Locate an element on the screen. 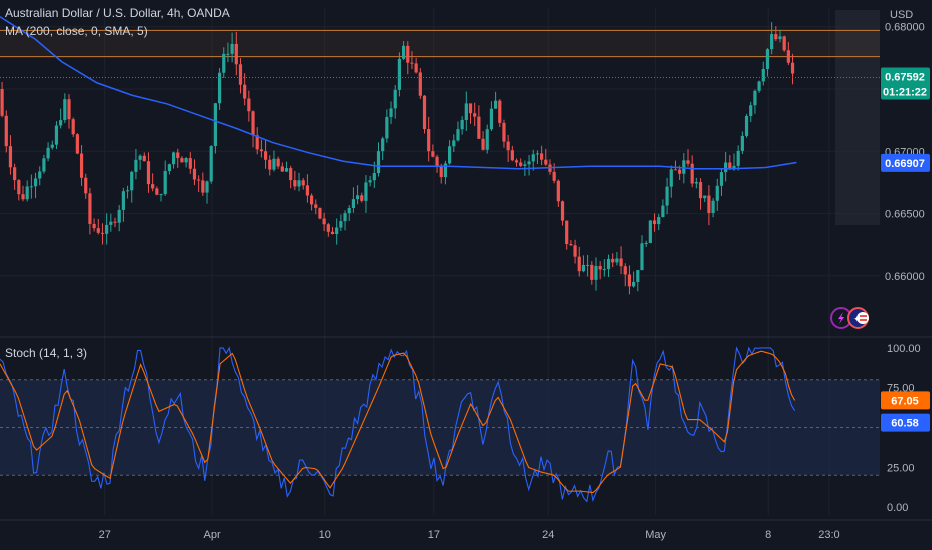 Image resolution: width=932 pixels, height=550 pixels. currency-label: USD is located at coordinates (902, 15).